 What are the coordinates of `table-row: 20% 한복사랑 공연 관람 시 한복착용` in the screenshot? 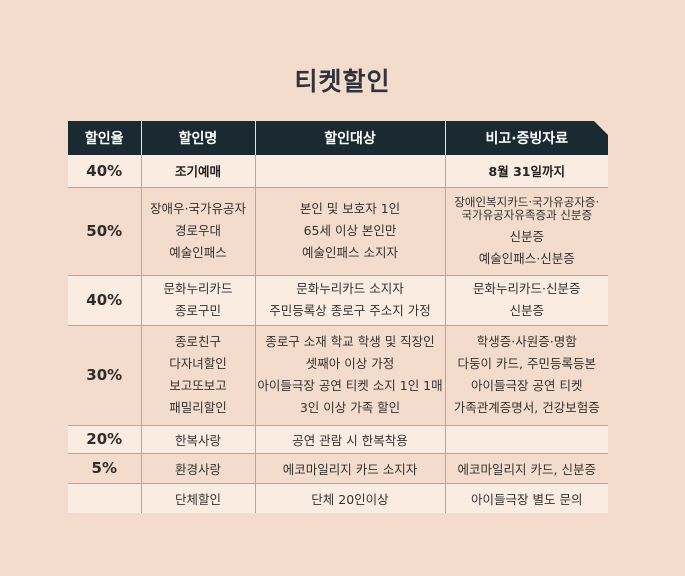 It's located at (338, 439).